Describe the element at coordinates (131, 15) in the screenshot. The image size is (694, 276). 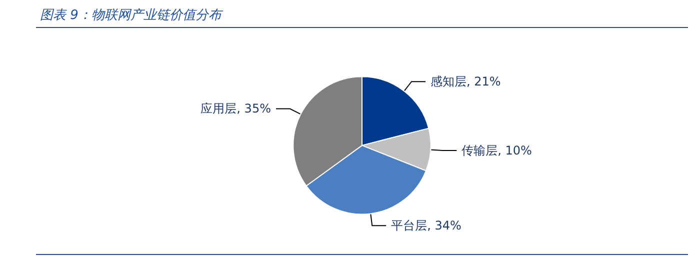
I see `chart-title: 图表 9：物联网产业链价值分布` at that location.